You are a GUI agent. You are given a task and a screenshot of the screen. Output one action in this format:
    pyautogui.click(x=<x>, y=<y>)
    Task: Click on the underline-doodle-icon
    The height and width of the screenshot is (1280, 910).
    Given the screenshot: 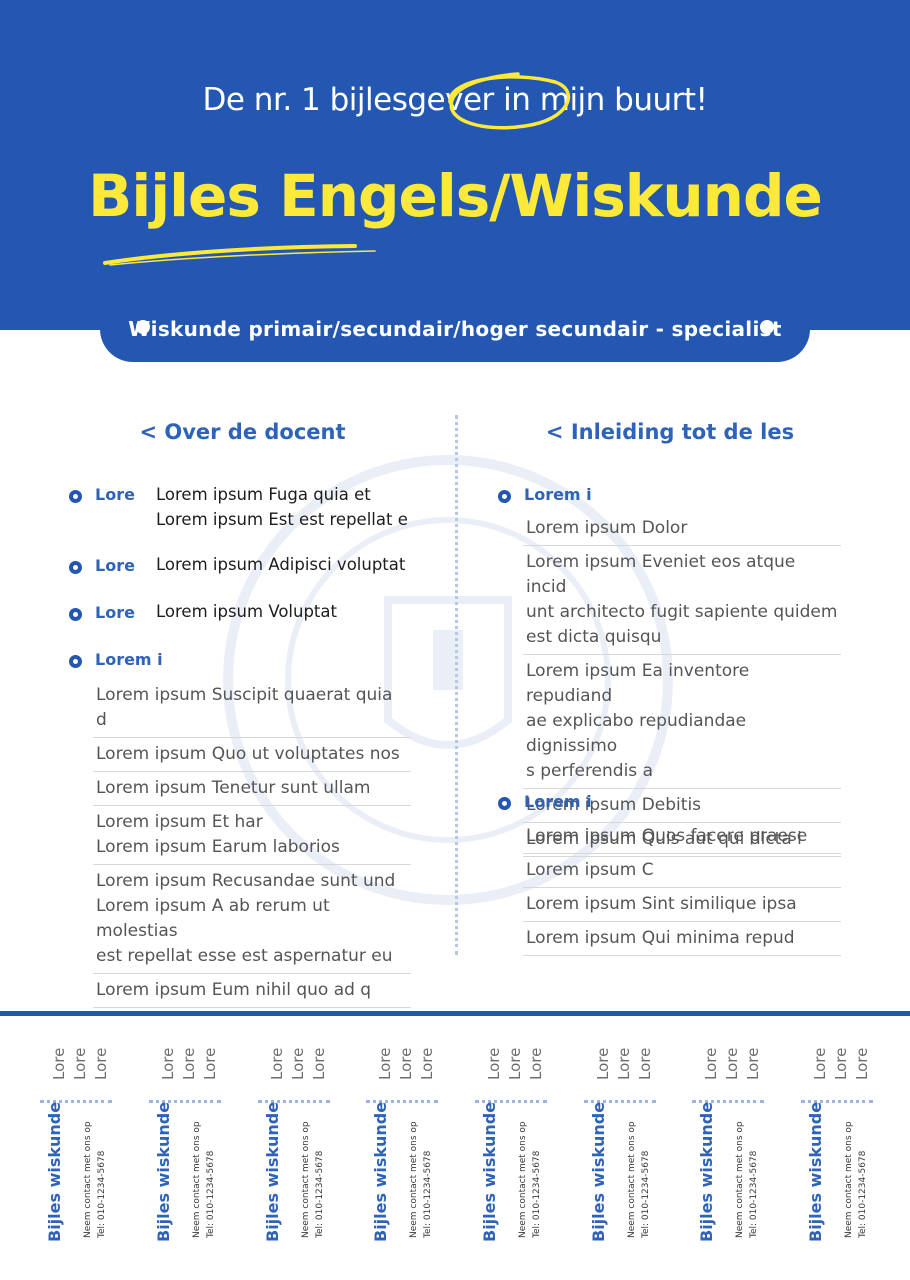 What is the action you would take?
    pyautogui.click(x=239, y=255)
    